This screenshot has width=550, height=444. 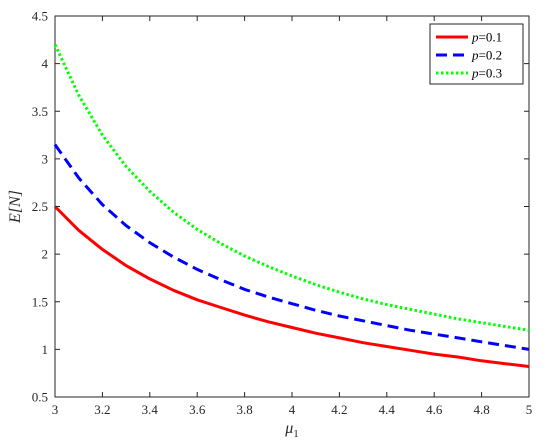 I want to click on legend: p=0.1p=0.2p=0.3, so click(x=476, y=54).